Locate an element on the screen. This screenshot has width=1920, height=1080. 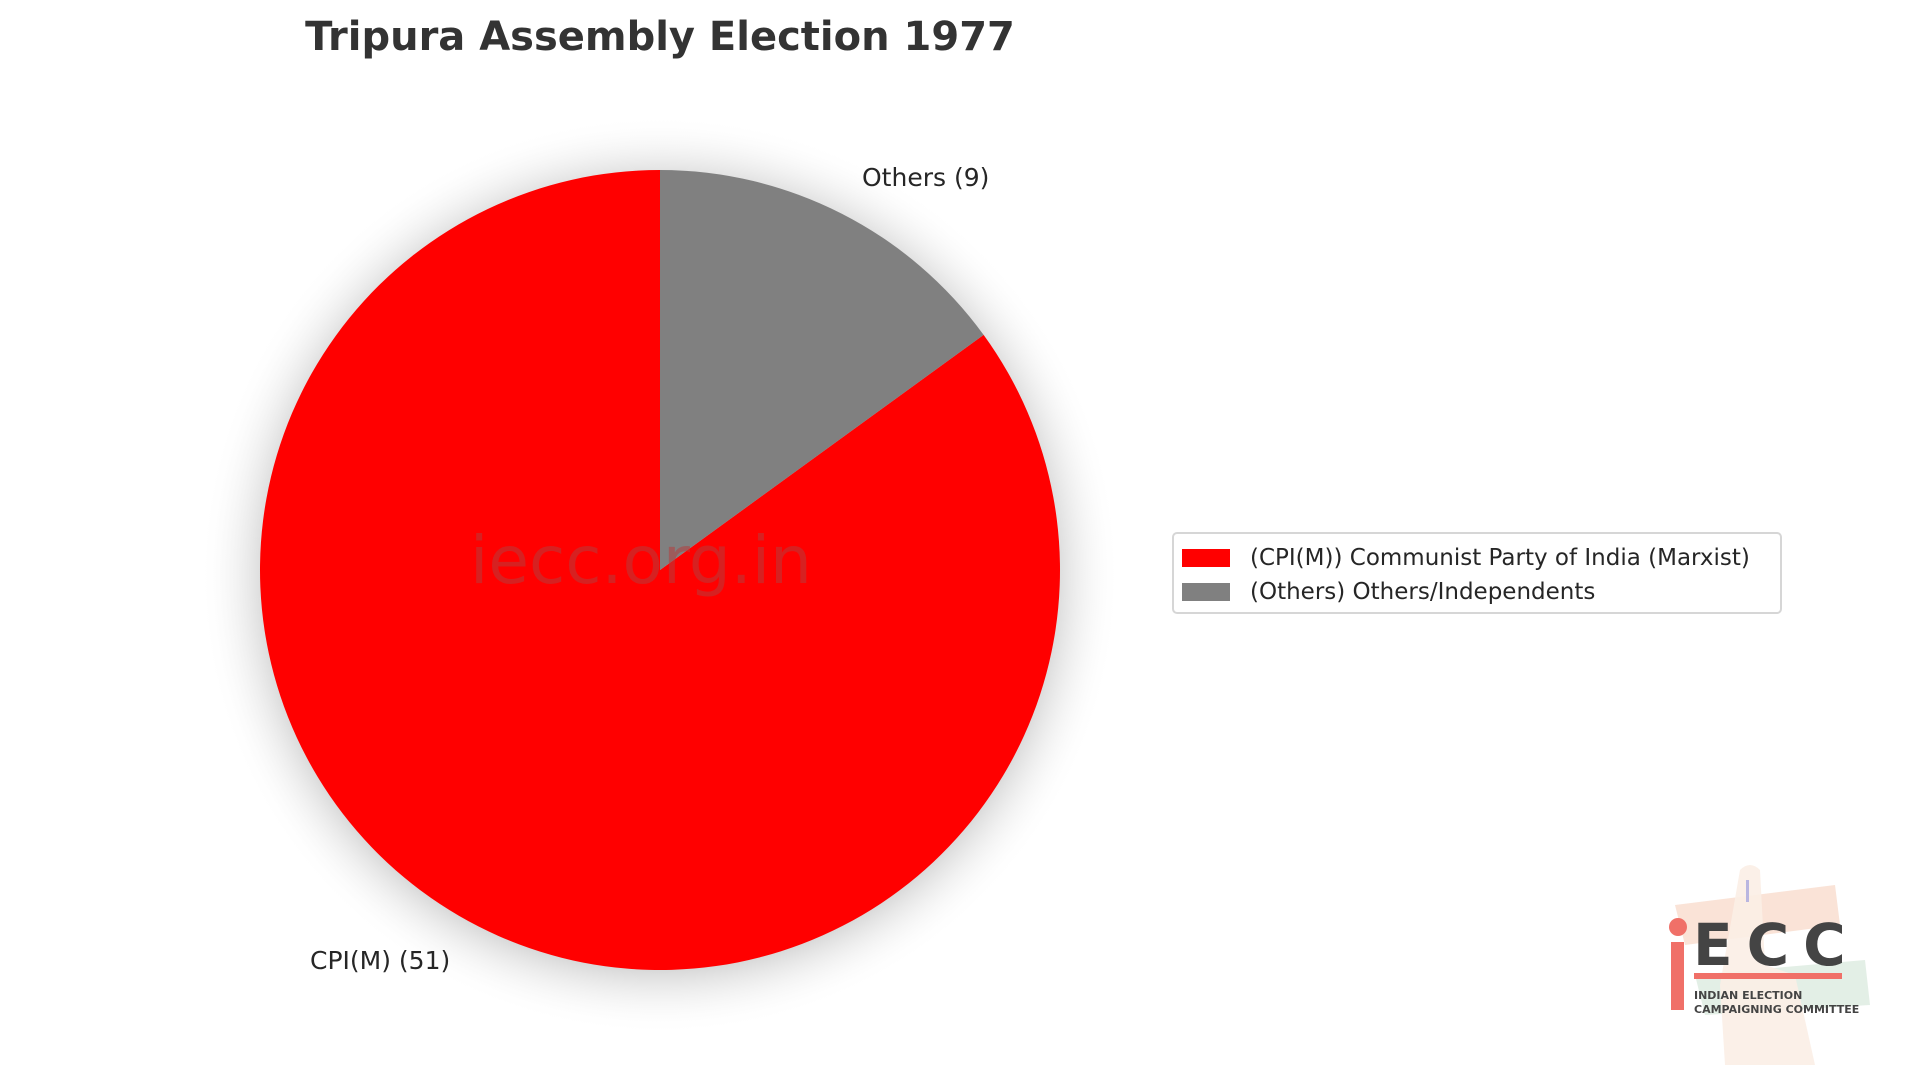
logo-i-stem is located at coordinates (1677, 976).